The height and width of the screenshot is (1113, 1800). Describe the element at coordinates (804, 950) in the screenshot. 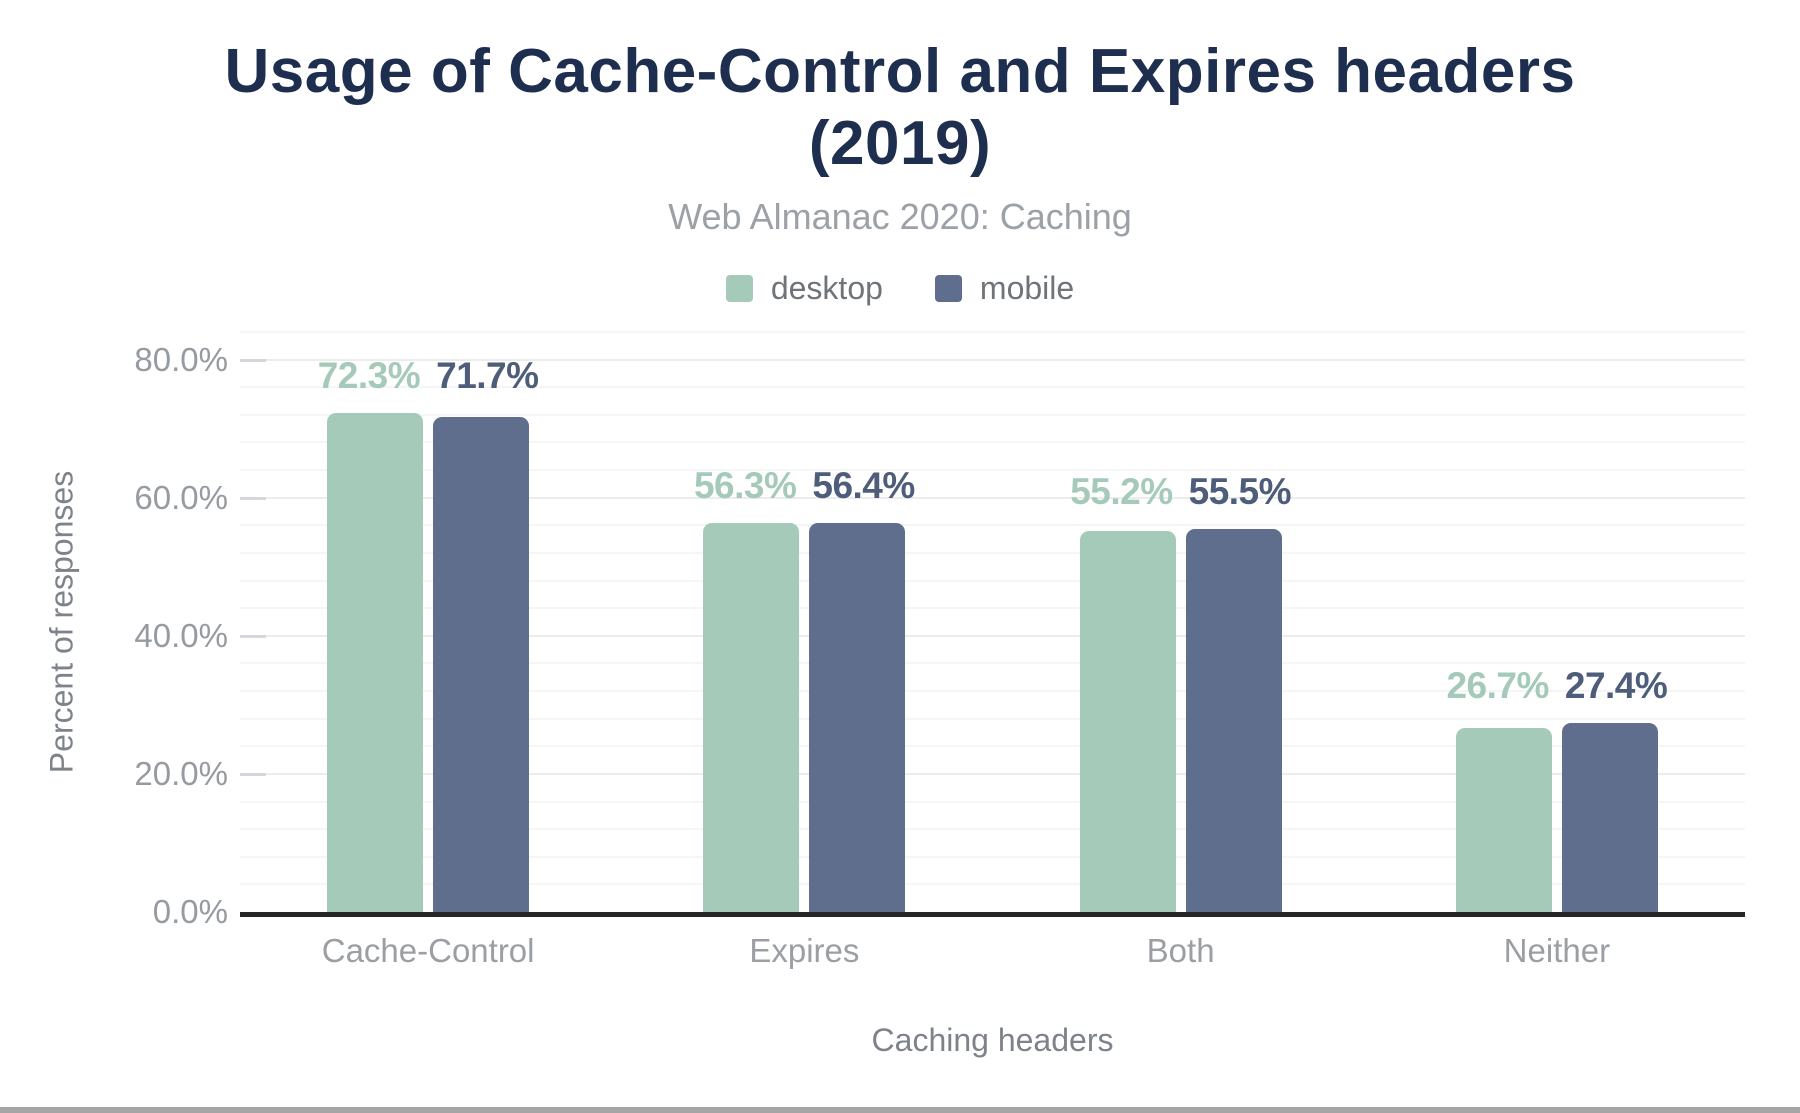

I see `x-axis-category-label: Expires` at that location.